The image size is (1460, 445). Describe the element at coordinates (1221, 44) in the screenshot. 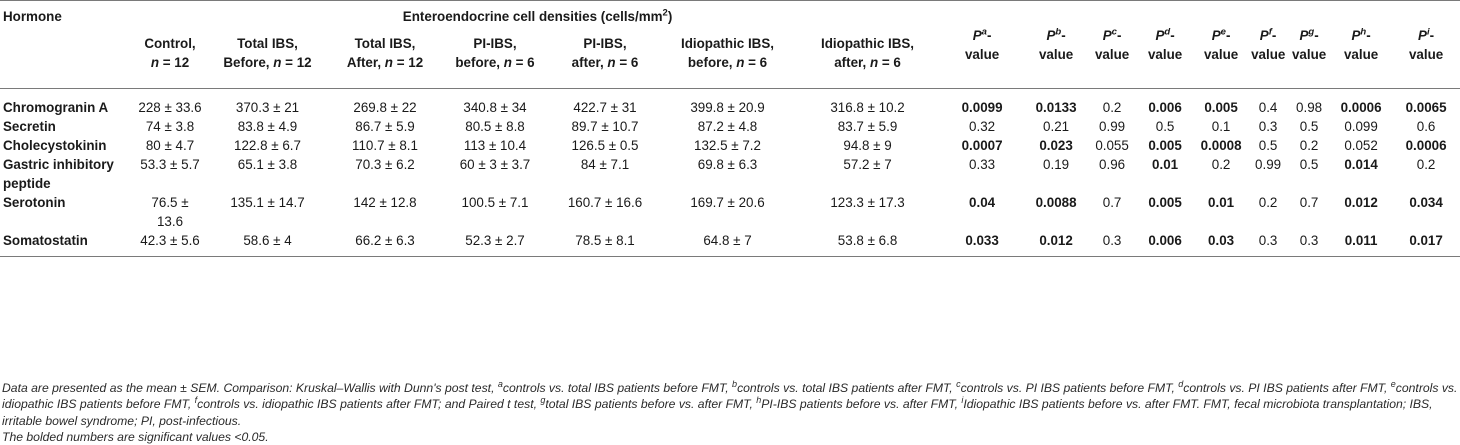

I see `p-value-header: Pe-value` at that location.